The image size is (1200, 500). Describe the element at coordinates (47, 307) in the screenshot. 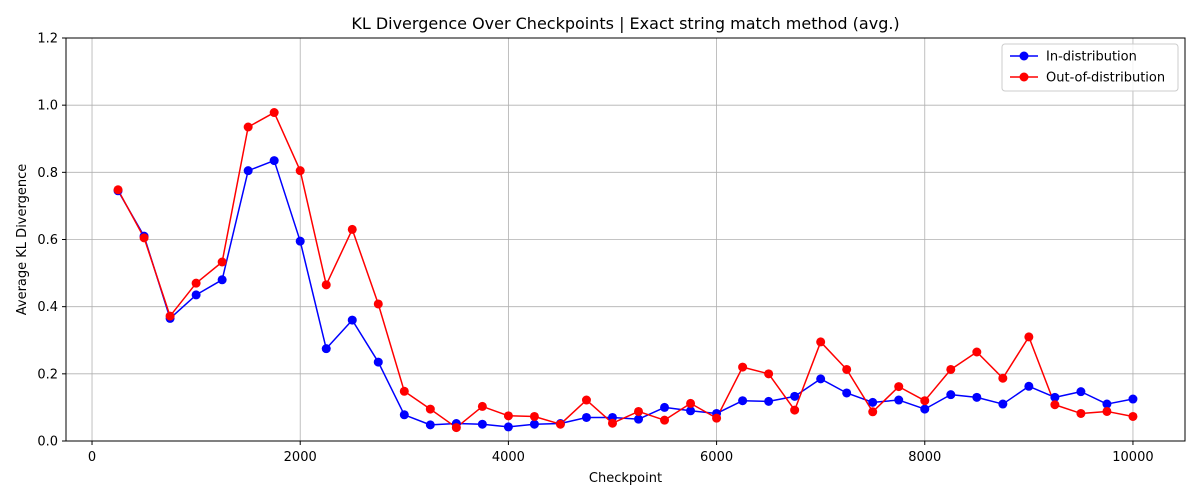

I see `y-tick-label: 0.4` at that location.